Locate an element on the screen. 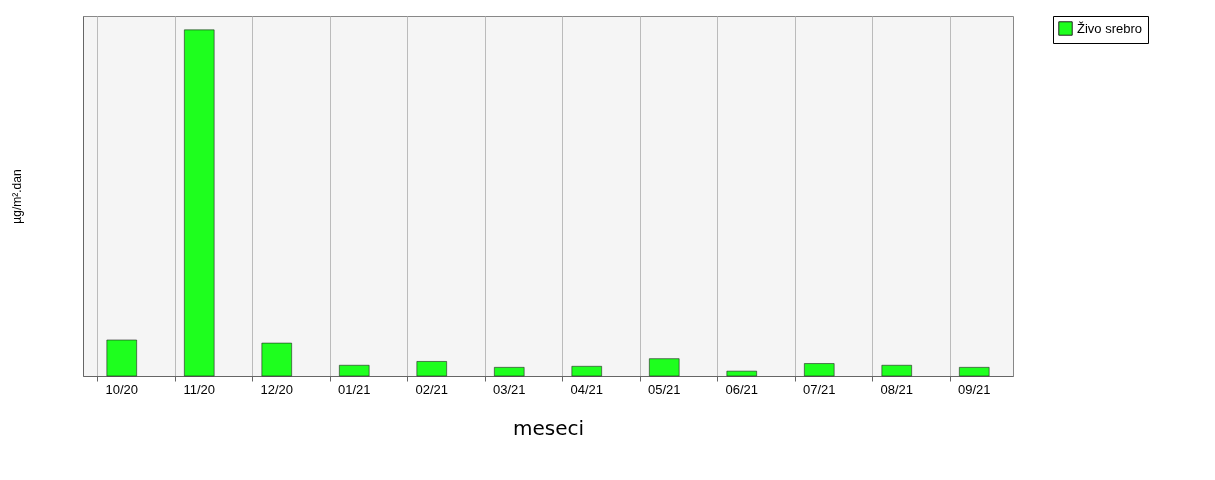 This screenshot has height=480, width=1215. x-tick-label: 09/21 is located at coordinates (974, 389).